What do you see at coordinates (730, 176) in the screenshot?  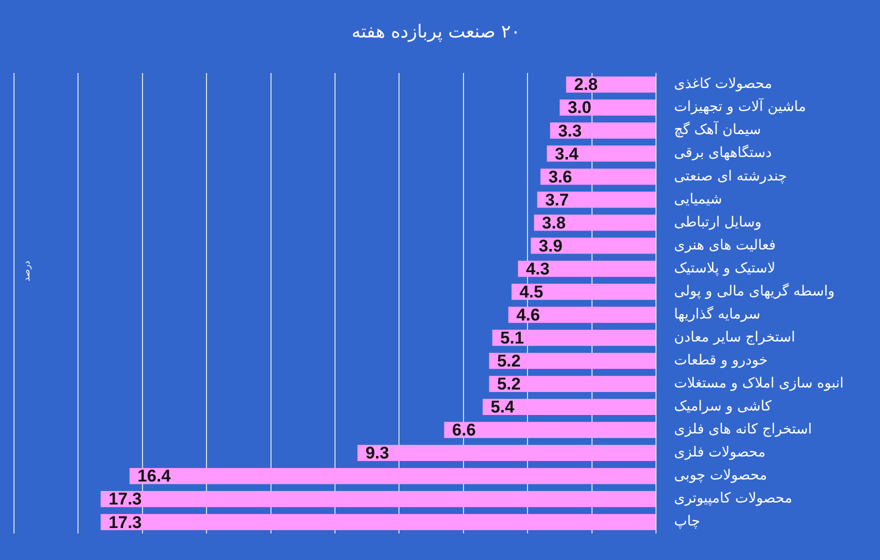 I see `y-tick-label: چندرشته ای صنعتی` at bounding box center [730, 176].